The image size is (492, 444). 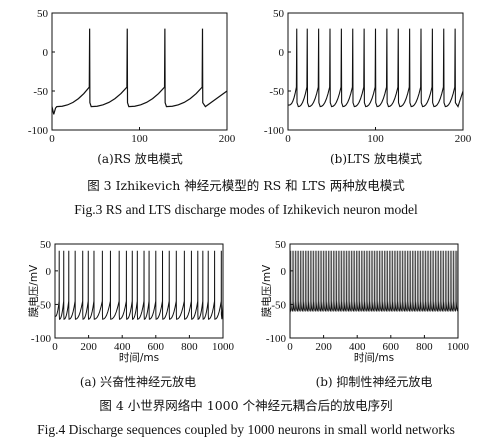 I want to click on chart-inhibitory-discharge: 0 200 400 600 800 1000 50 0 -50 -100, so click(x=368, y=296).